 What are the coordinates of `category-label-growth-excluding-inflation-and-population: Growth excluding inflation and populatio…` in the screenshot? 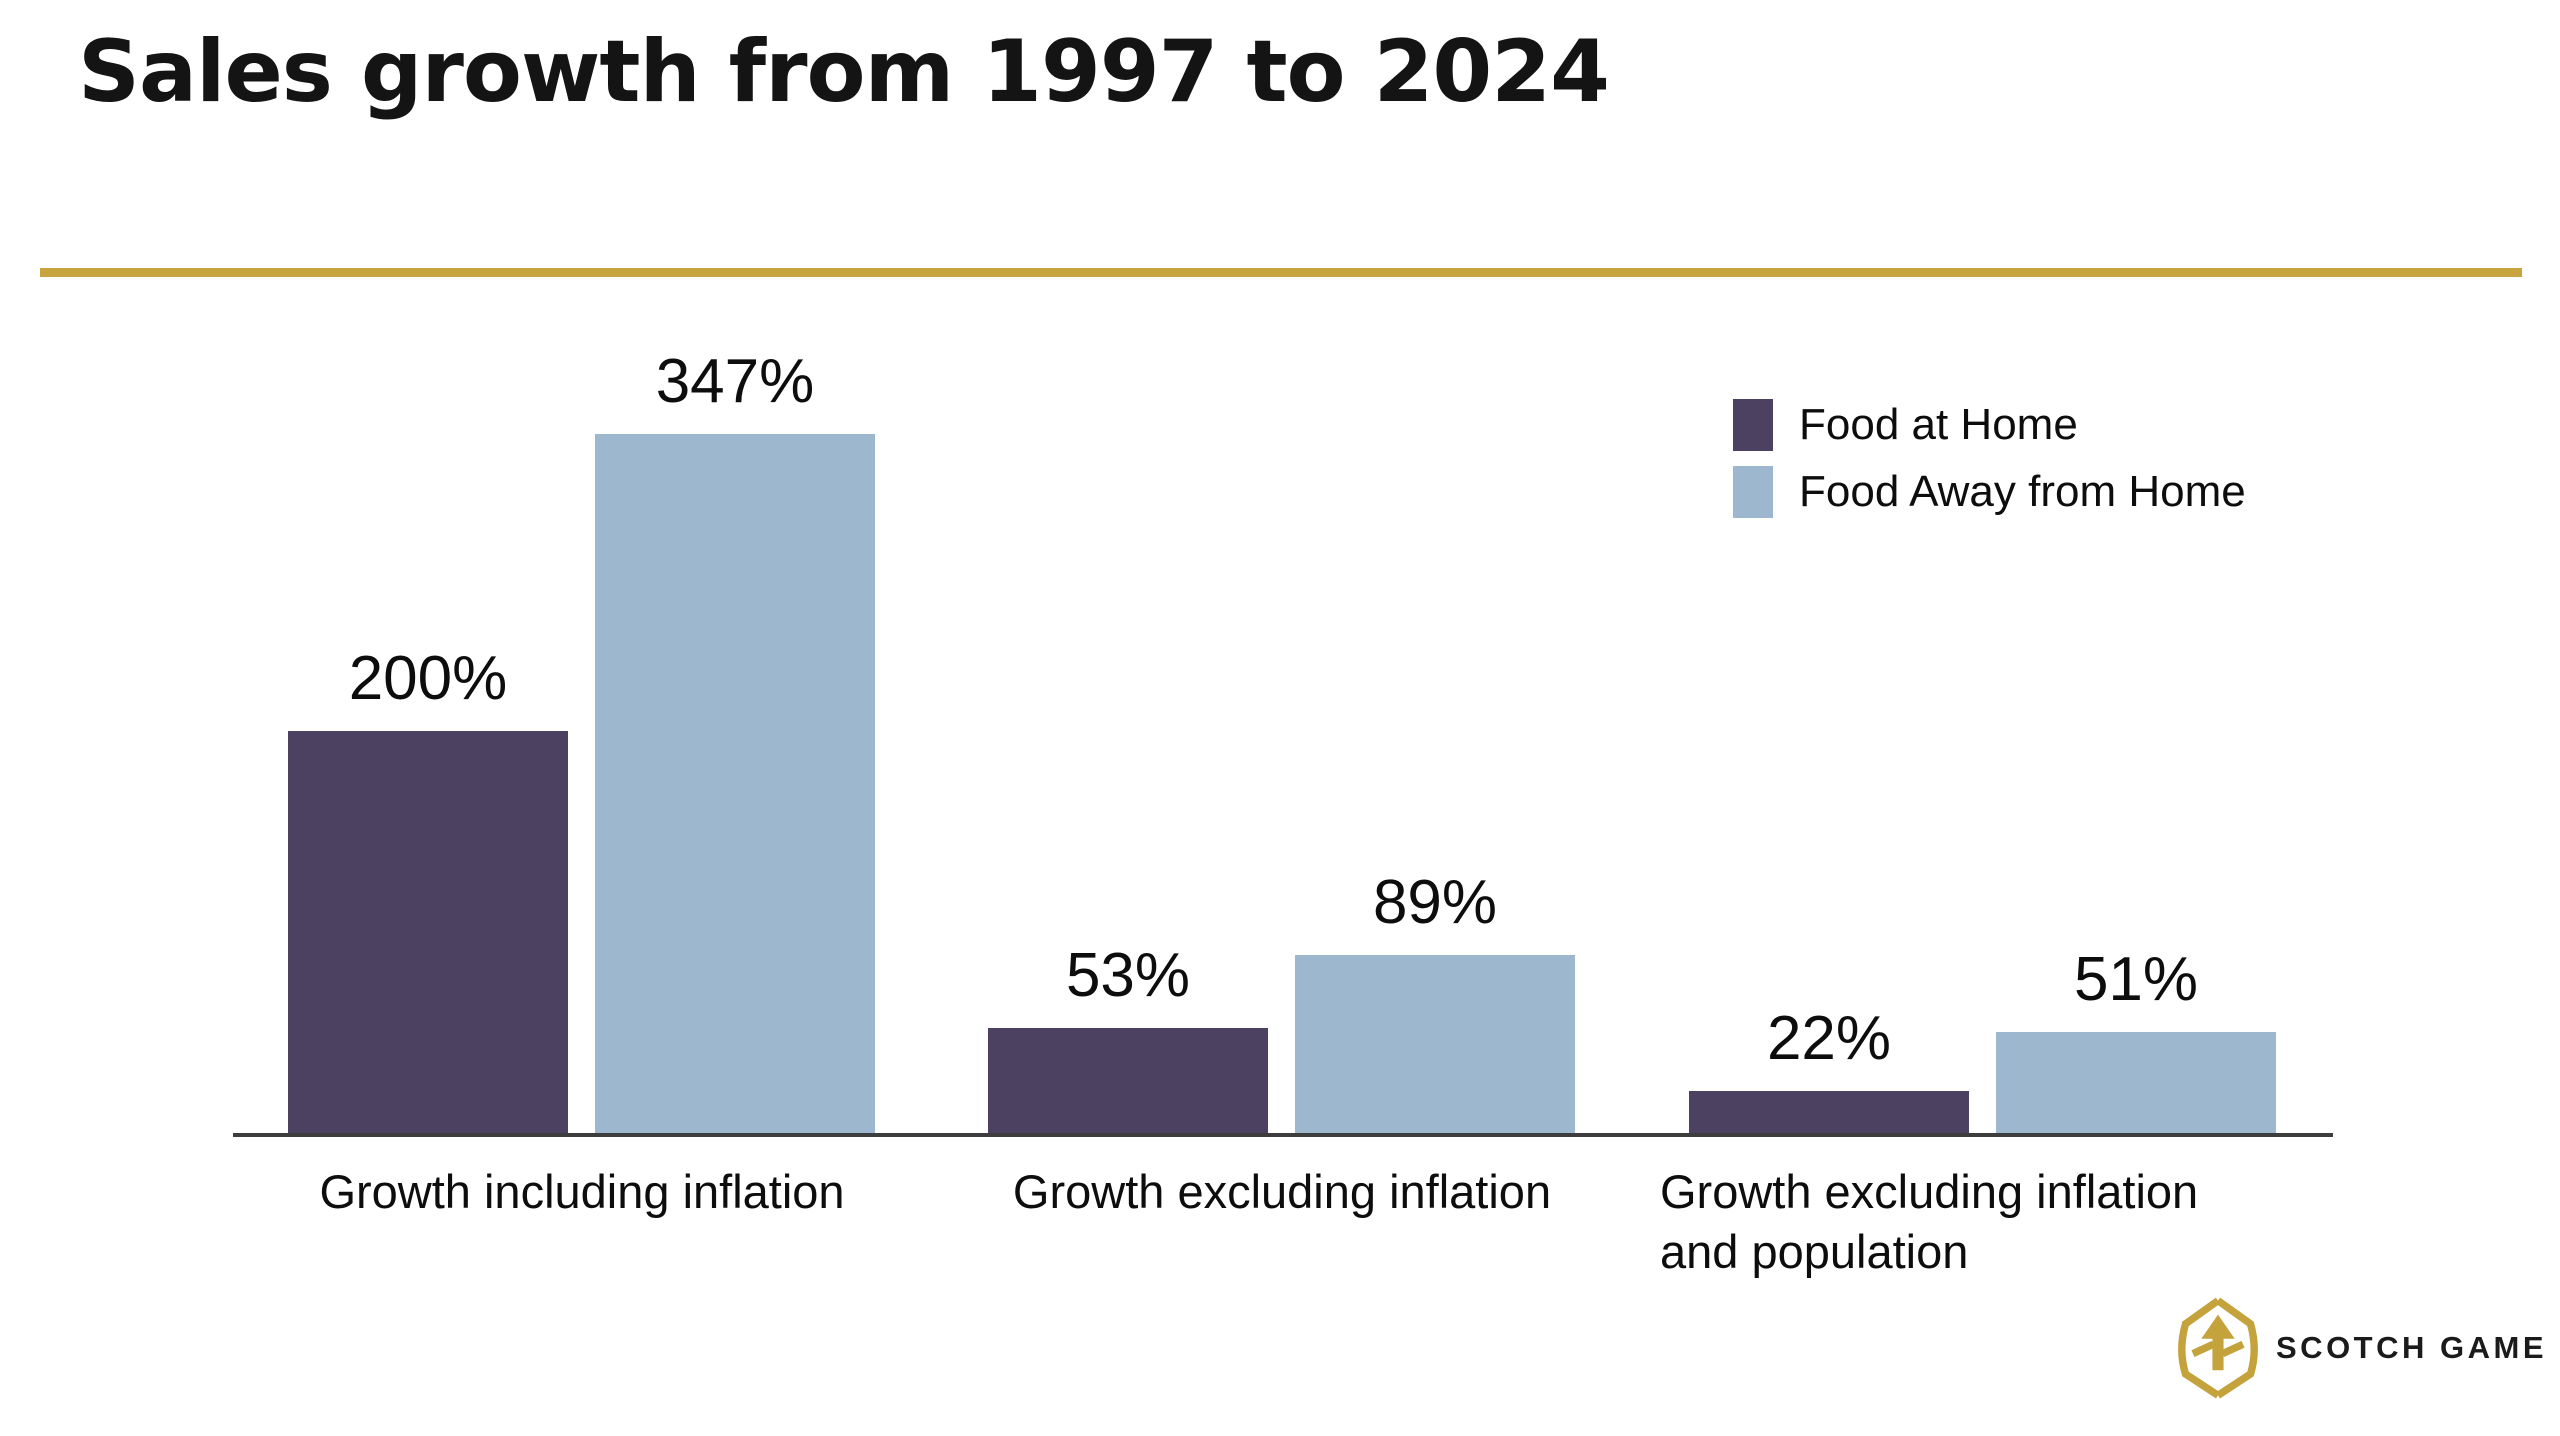 It's located at (1929, 1222).